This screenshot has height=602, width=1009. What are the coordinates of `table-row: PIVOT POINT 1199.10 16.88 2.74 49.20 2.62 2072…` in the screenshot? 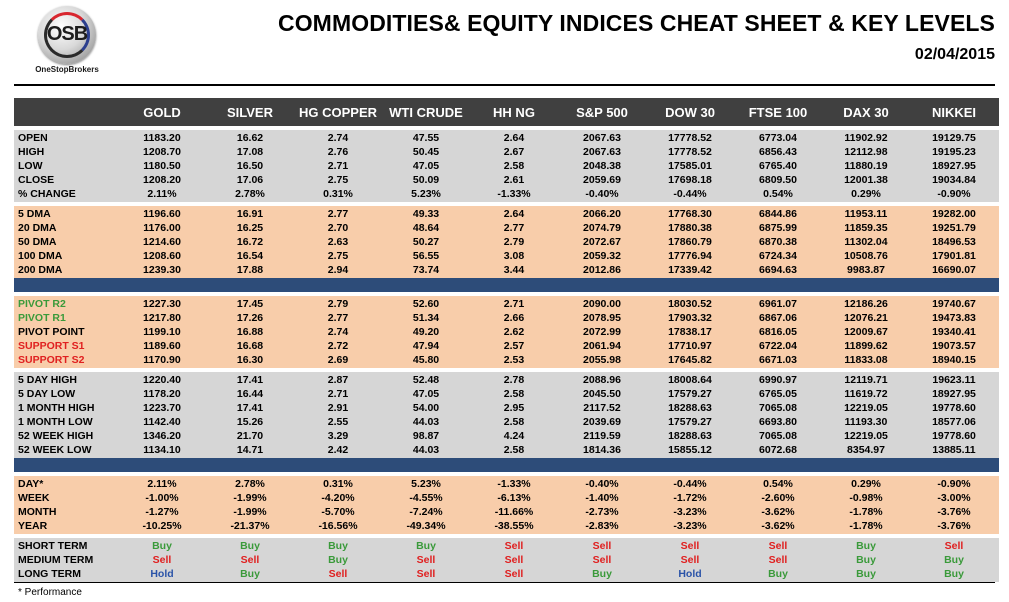 It's located at (506, 332).